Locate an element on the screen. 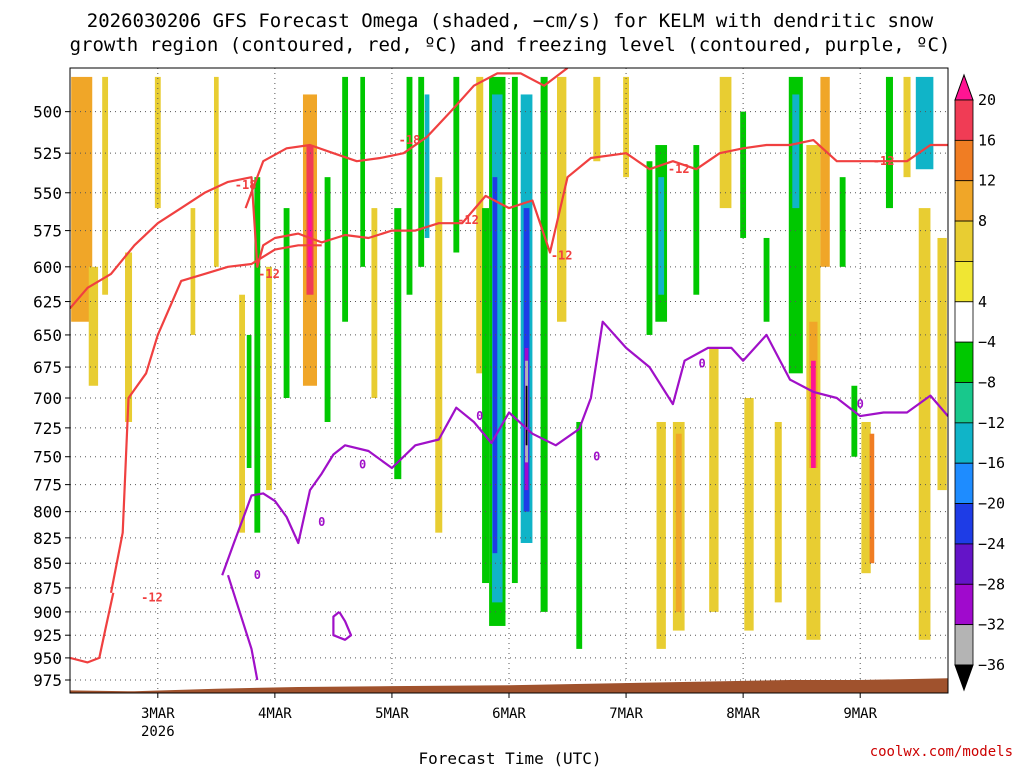 This screenshot has height=768, width=1024. contour-label-9: 0 is located at coordinates (321, 522).